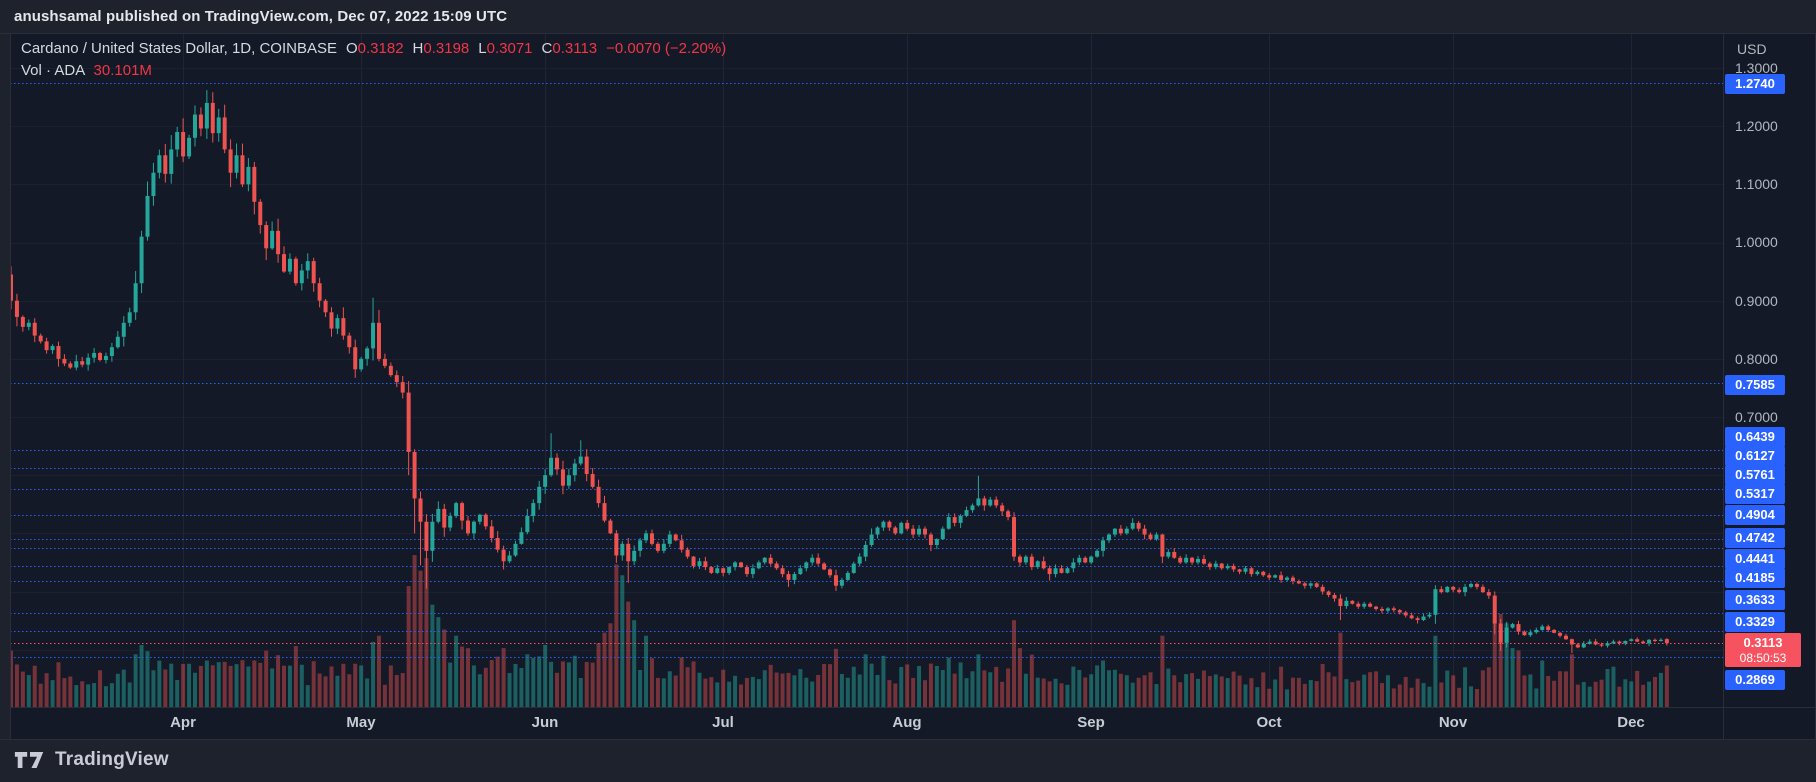 The height and width of the screenshot is (782, 1816). Describe the element at coordinates (1755, 559) in the screenshot. I see `price-level-badge: 0.4441` at that location.